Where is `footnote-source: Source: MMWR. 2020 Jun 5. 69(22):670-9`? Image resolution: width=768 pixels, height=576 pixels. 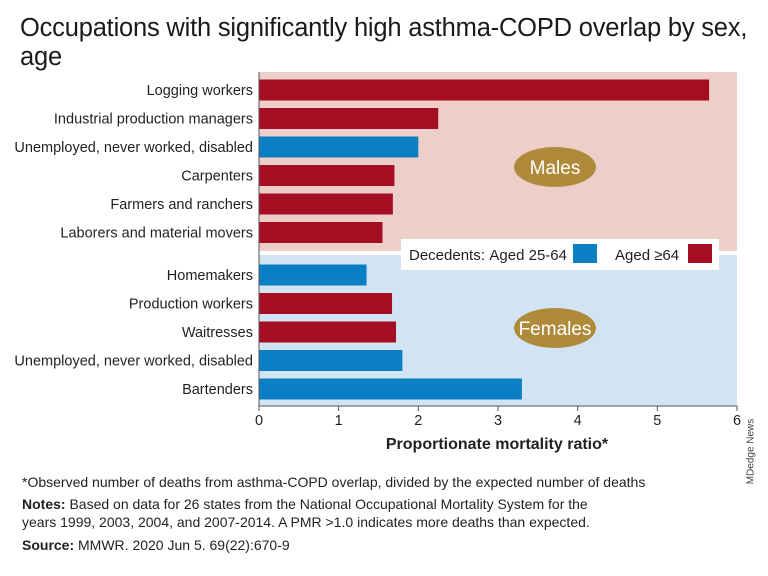
footnote-source: Source: MMWR. 2020 Jun 5. 69(22):670-9 is located at coordinates (156, 545).